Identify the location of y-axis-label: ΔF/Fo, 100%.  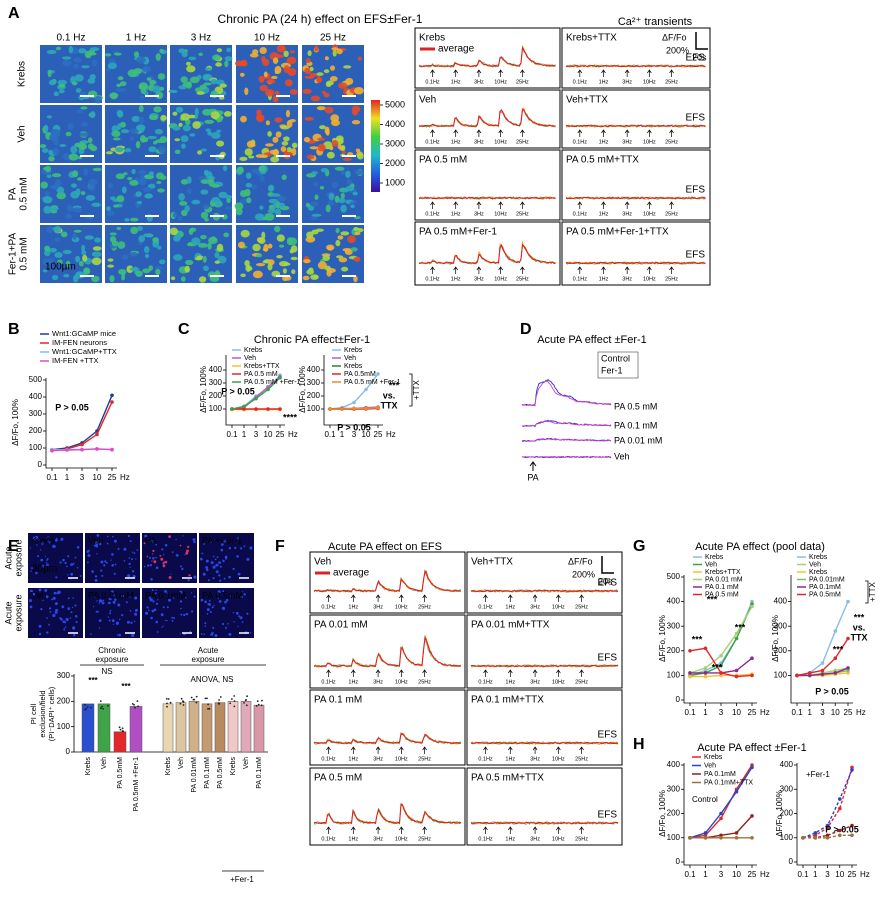
(662, 813).